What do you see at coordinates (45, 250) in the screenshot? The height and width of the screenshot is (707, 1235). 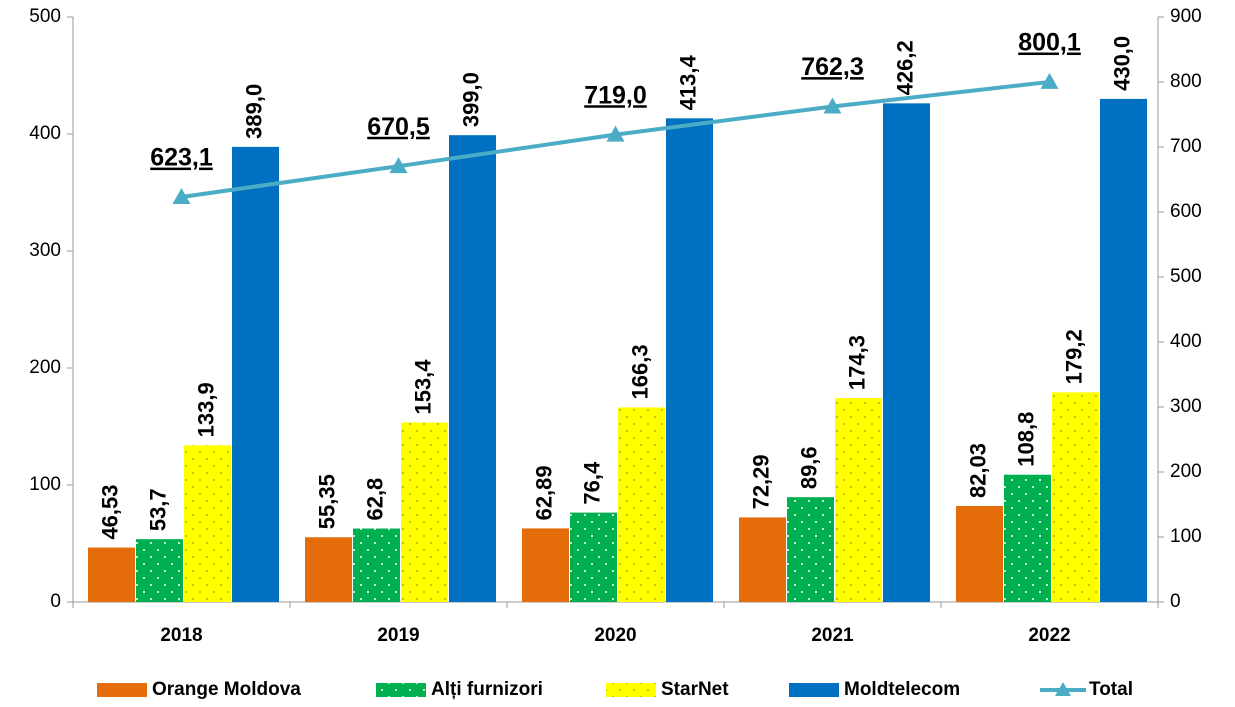 I see `y-tick-label: 300` at bounding box center [45, 250].